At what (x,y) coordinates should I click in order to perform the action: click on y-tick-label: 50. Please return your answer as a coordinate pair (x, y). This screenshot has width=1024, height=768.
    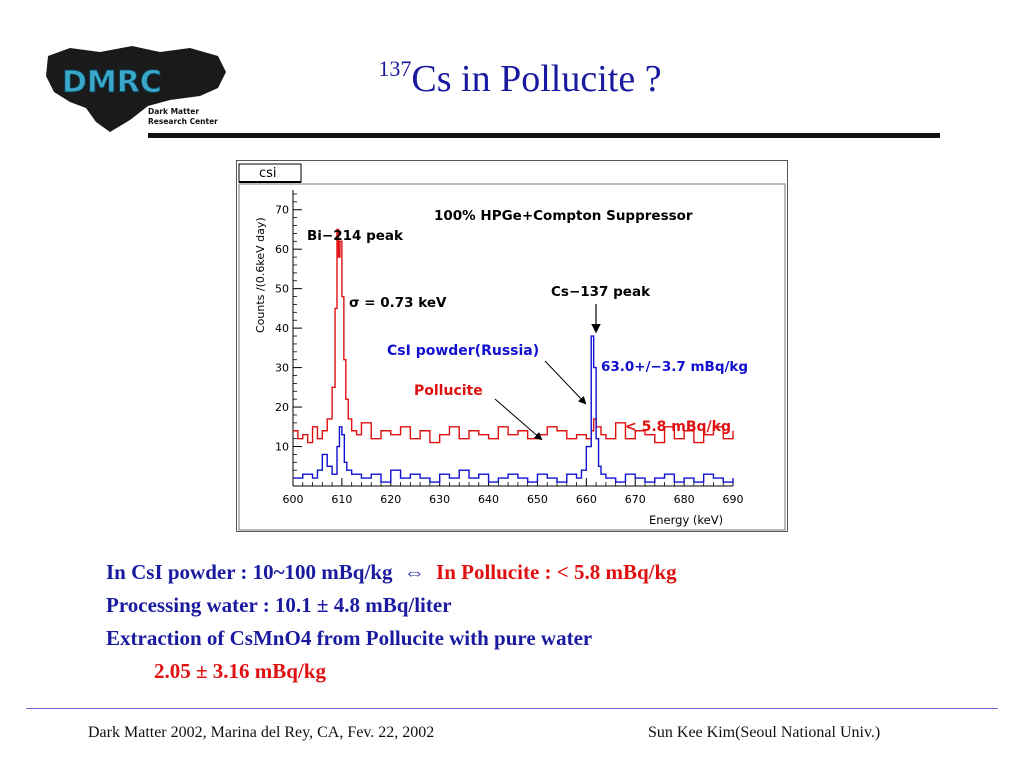
    Looking at the image, I should click on (282, 289).